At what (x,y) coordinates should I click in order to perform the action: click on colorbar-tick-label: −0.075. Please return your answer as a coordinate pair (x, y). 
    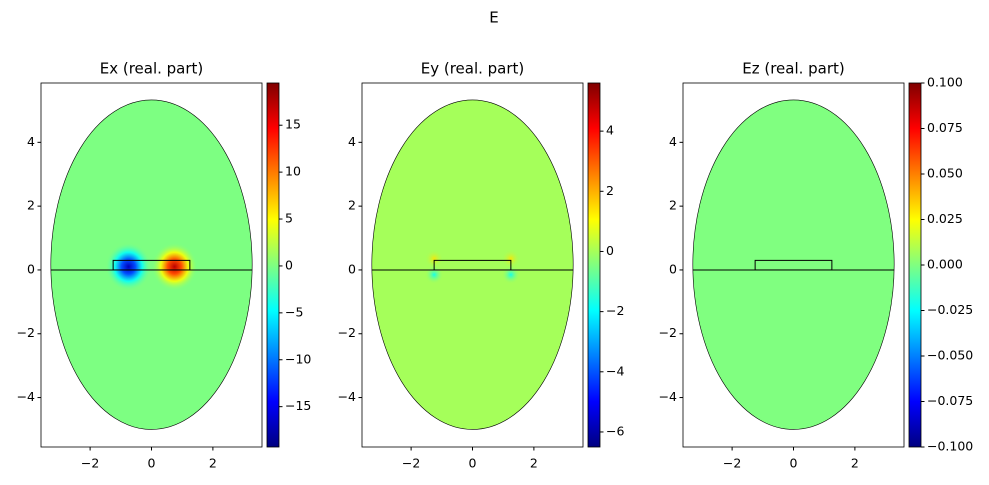
    Looking at the image, I should click on (950, 400).